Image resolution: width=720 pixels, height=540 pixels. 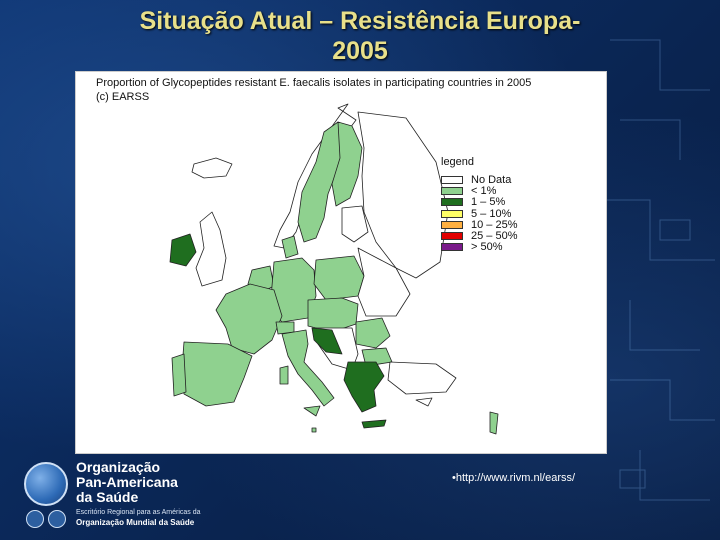 What do you see at coordinates (46, 484) in the screenshot?
I see `globe-icon` at bounding box center [46, 484].